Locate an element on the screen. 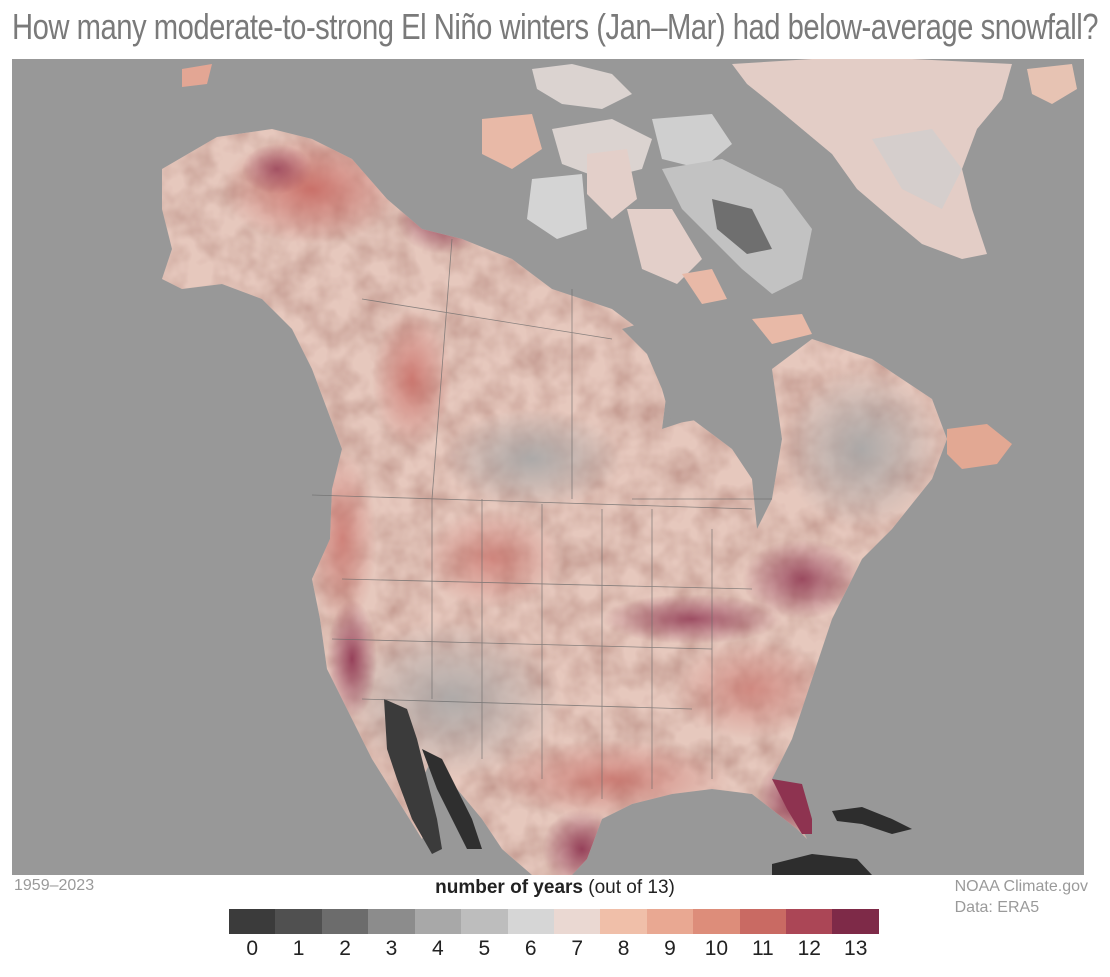 Image resolution: width=1110 pixels, height=977 pixels. legend-tick-label: 4 is located at coordinates (438, 948).